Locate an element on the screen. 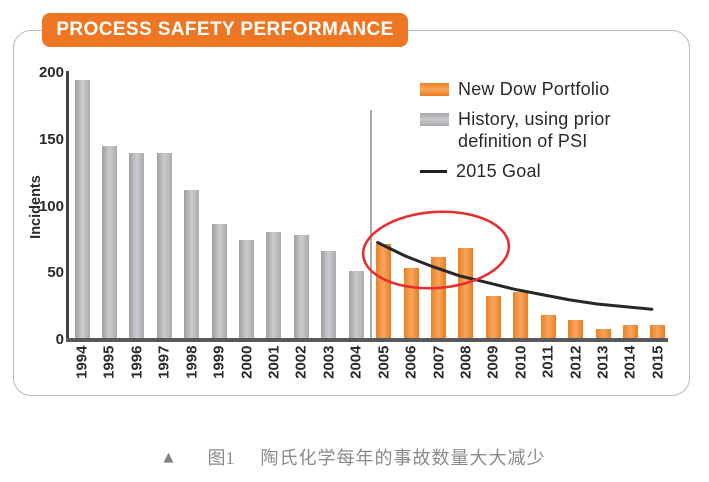 Image resolution: width=709 pixels, height=482 pixels. bar-1997 is located at coordinates (164, 246).